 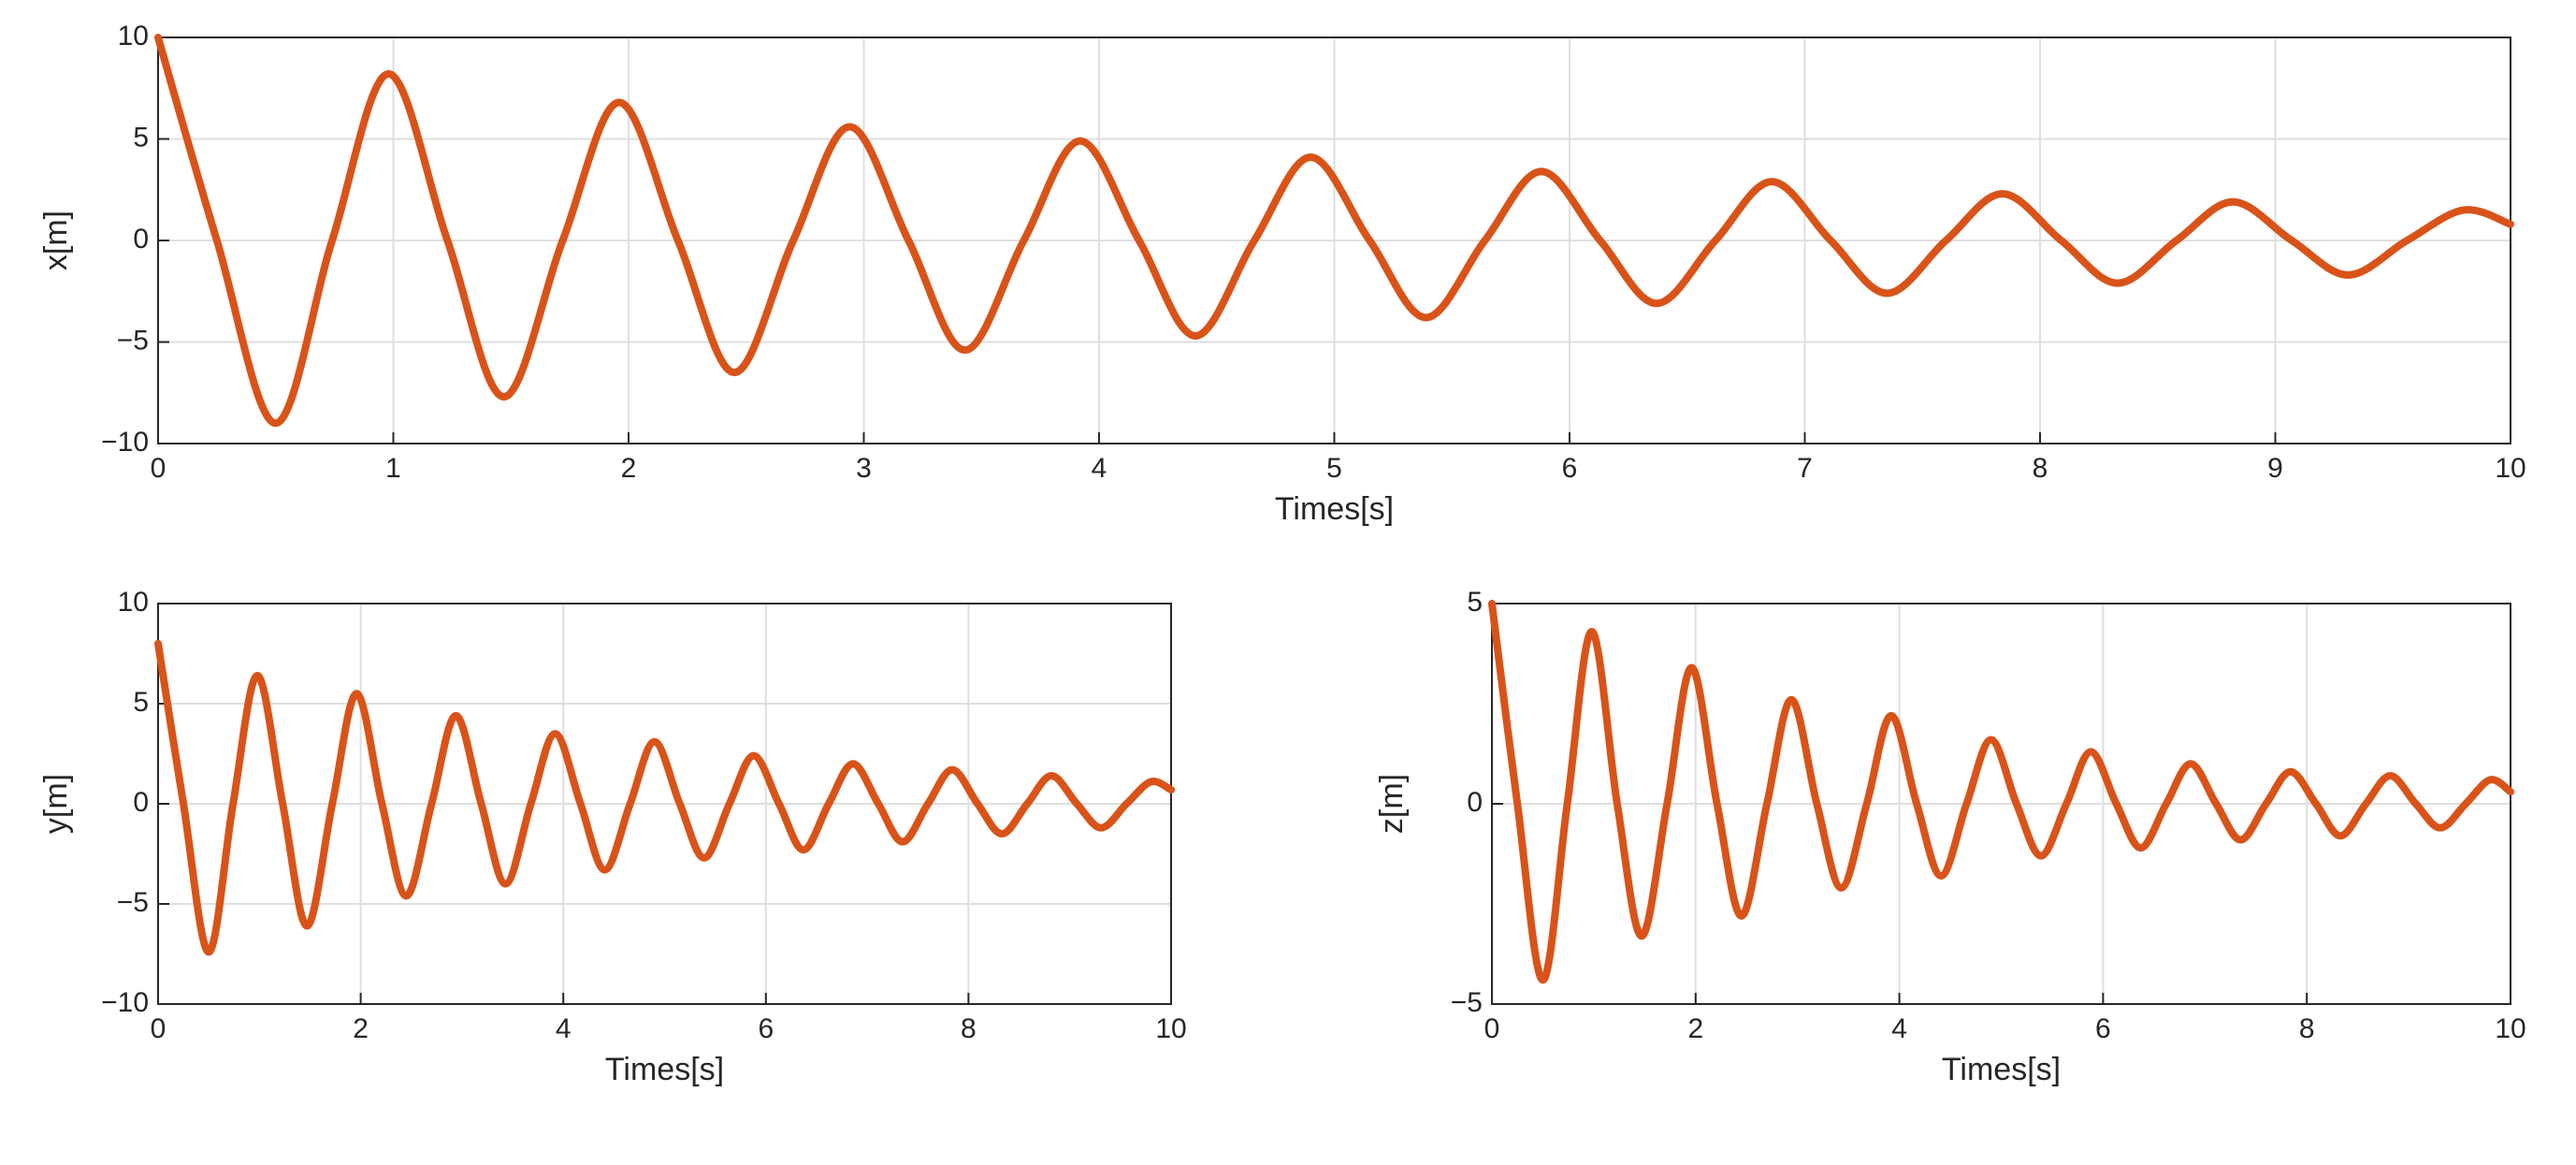 What do you see at coordinates (393, 468) in the screenshot?
I see `x-tick-label: 1` at bounding box center [393, 468].